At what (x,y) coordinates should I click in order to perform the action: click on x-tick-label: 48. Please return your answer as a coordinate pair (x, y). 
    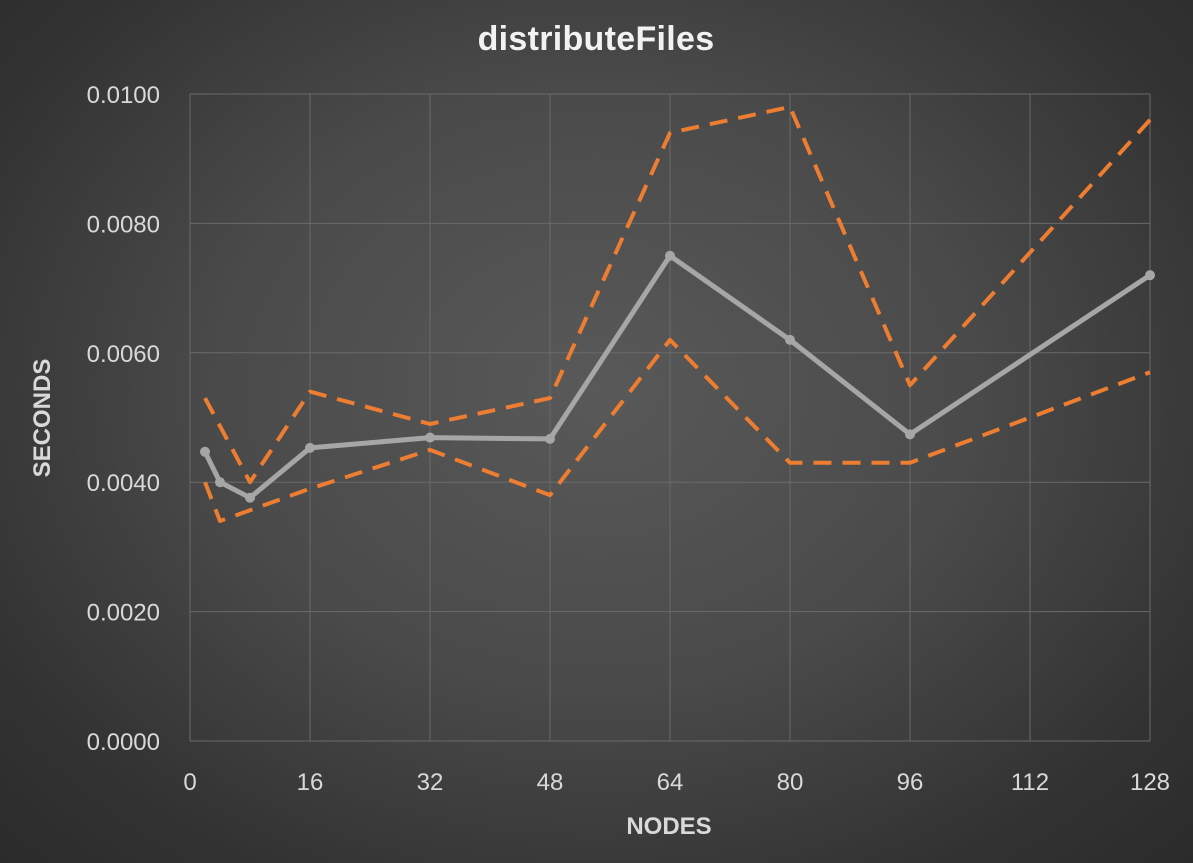
    Looking at the image, I should click on (550, 782).